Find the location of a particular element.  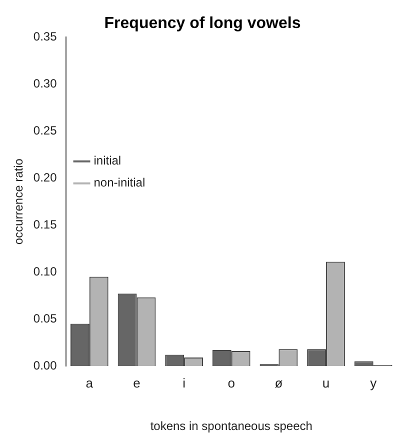

chart-title: Frequency of long vowels is located at coordinates (202, 23).